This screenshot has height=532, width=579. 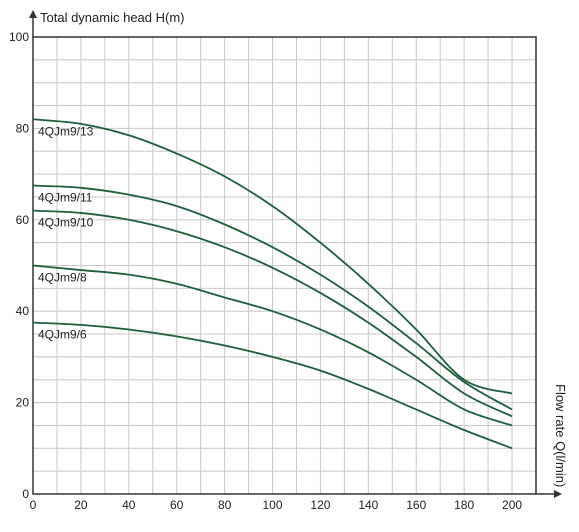 What do you see at coordinates (23, 220) in the screenshot?
I see `y-tick-label: 60` at bounding box center [23, 220].